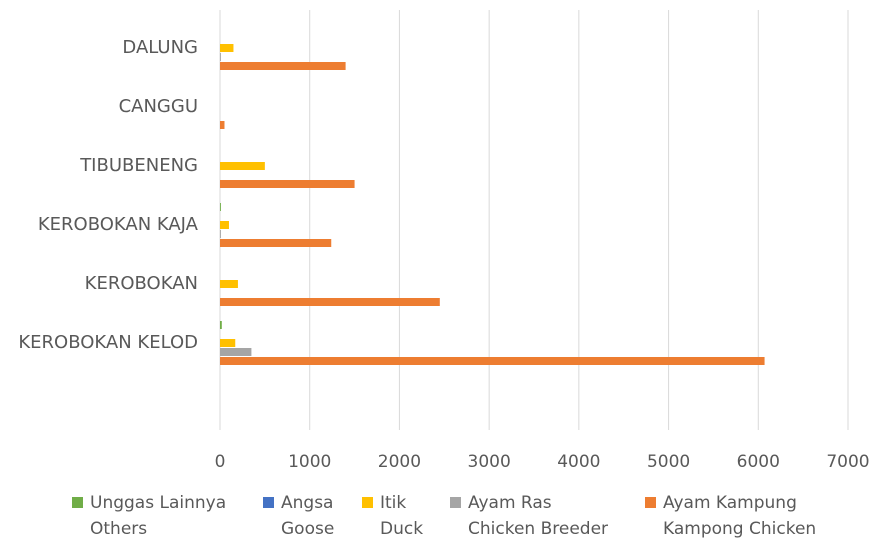 The height and width of the screenshot is (555, 888). What do you see at coordinates (399, 462) in the screenshot?
I see `x-tick-label: 2000` at bounding box center [399, 462].